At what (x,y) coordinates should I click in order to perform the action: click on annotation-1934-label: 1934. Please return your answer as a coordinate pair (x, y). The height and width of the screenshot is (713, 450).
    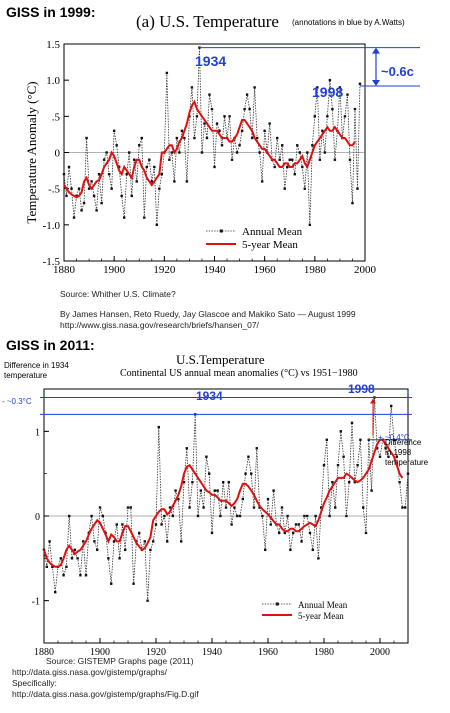
    Looking at the image, I should click on (209, 396).